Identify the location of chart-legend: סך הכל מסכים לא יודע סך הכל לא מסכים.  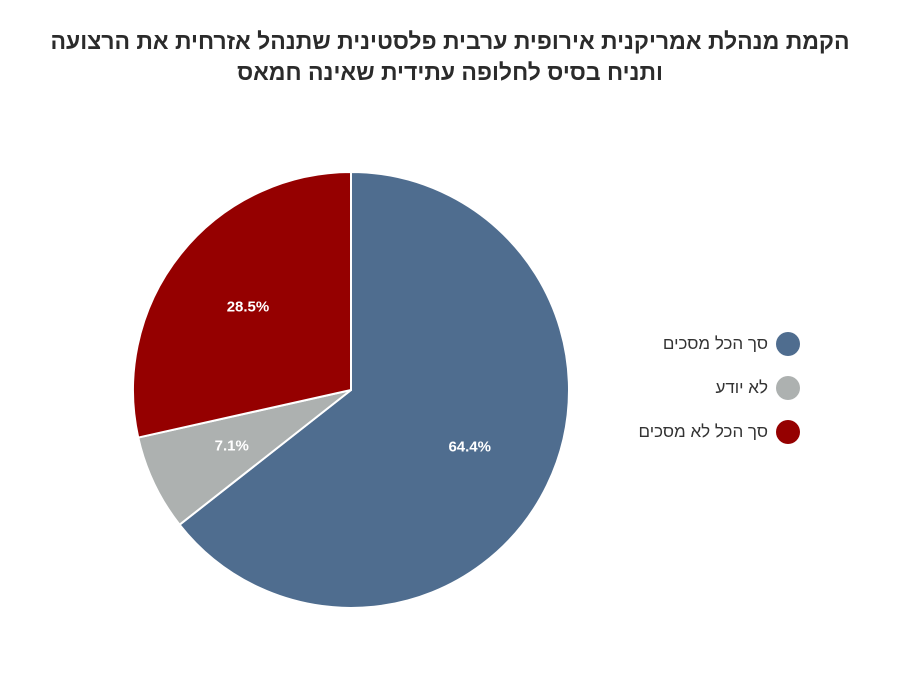
(700, 396).